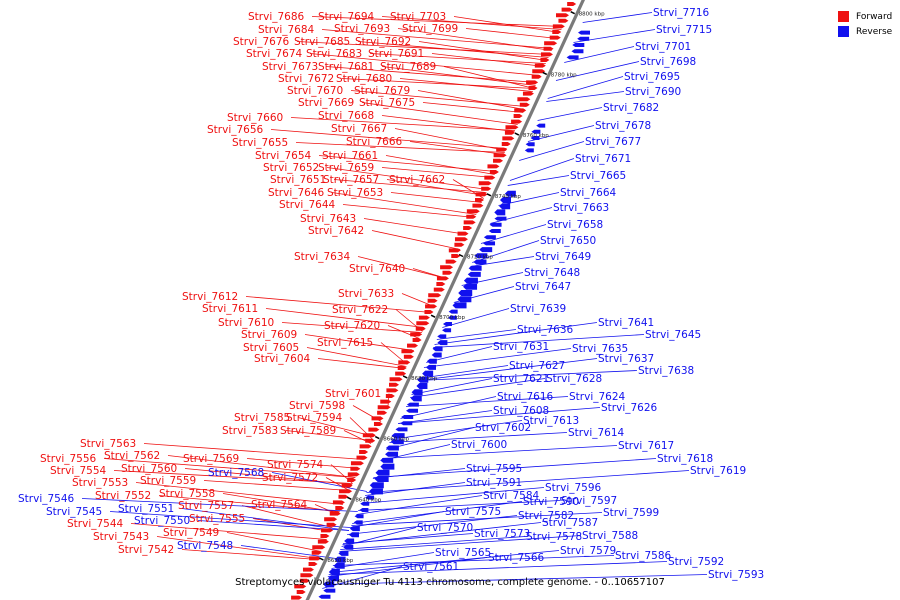 This screenshot has height=600, width=900. I want to click on forward-gene-label: Strvi_7549, so click(191, 533).